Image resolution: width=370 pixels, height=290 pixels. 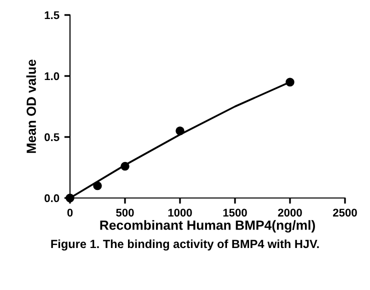 I want to click on x-axis-title: Recombinant Human BMP4(ng/ml), so click(x=207, y=226).